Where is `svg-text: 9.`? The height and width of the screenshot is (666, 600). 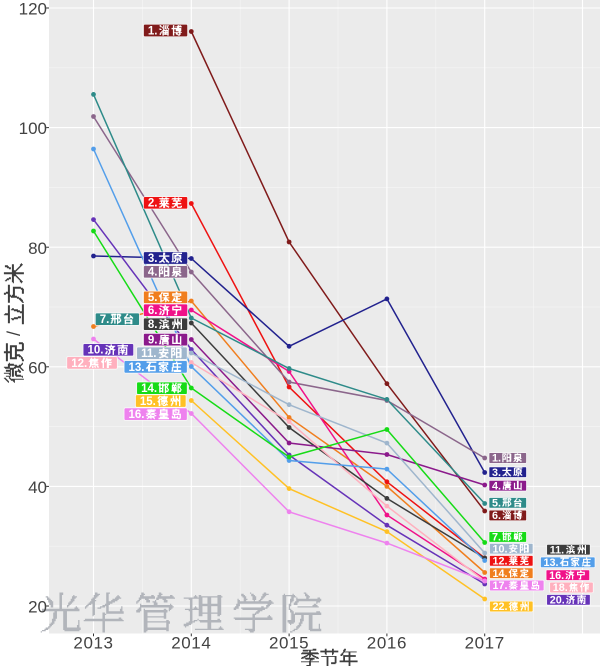 svg-text: 9. is located at coordinates (153, 341).